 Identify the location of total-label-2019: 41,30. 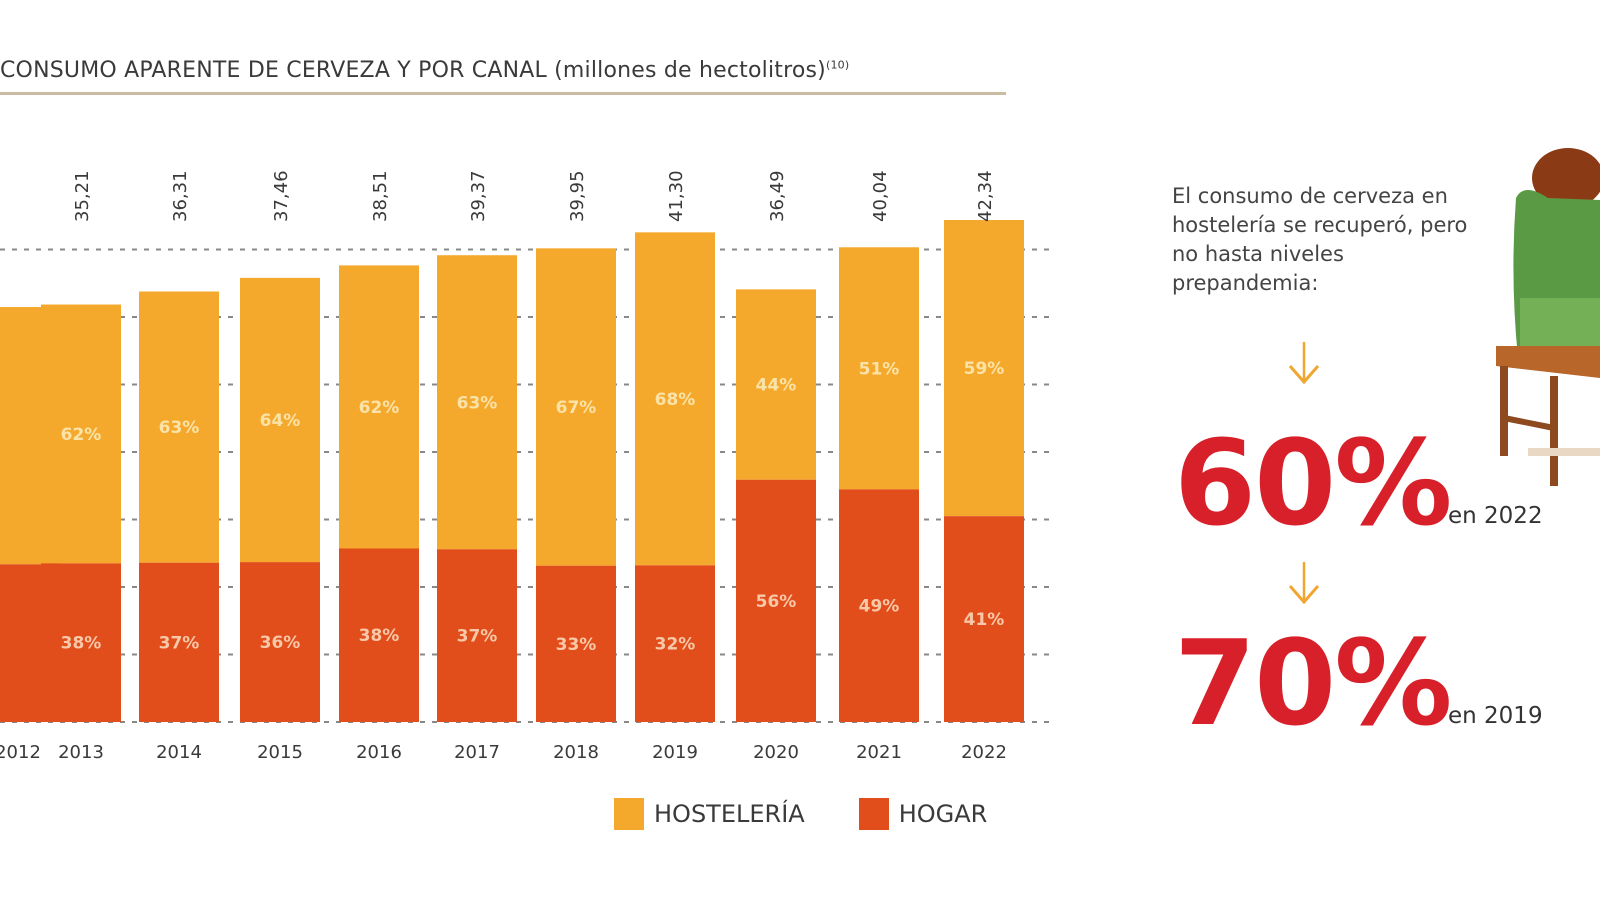
(676, 196).